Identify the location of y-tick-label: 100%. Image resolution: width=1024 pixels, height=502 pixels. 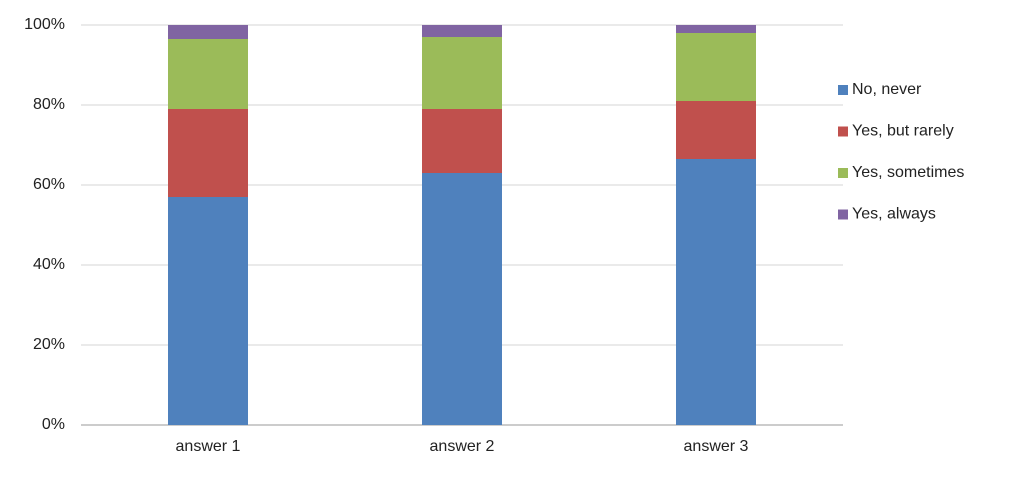
(44, 24).